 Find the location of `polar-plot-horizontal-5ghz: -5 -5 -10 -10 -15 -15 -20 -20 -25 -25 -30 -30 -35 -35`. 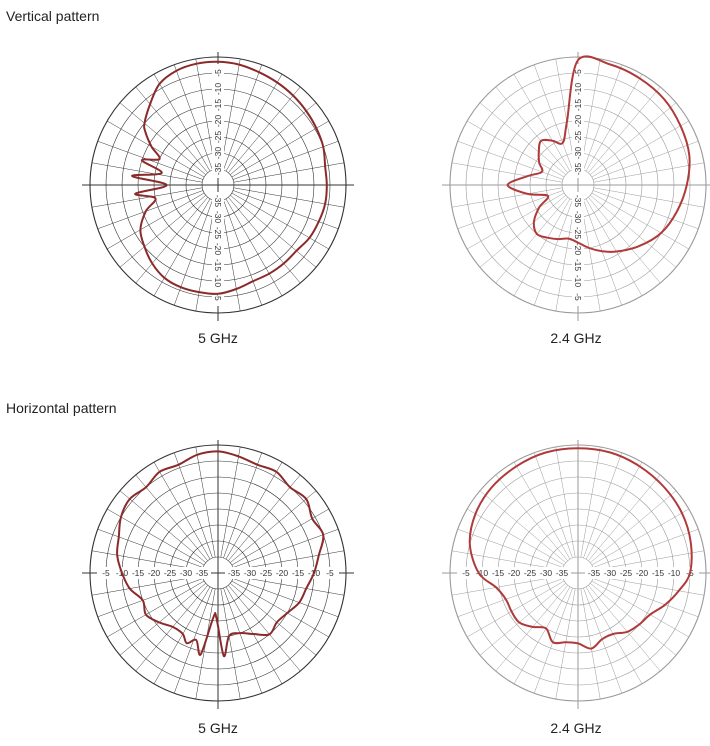

polar-plot-horizontal-5ghz: -5 -5 -10 -10 -15 -15 -20 -20 -25 -25 -30 -30 -35 -35 is located at coordinates (218, 575).